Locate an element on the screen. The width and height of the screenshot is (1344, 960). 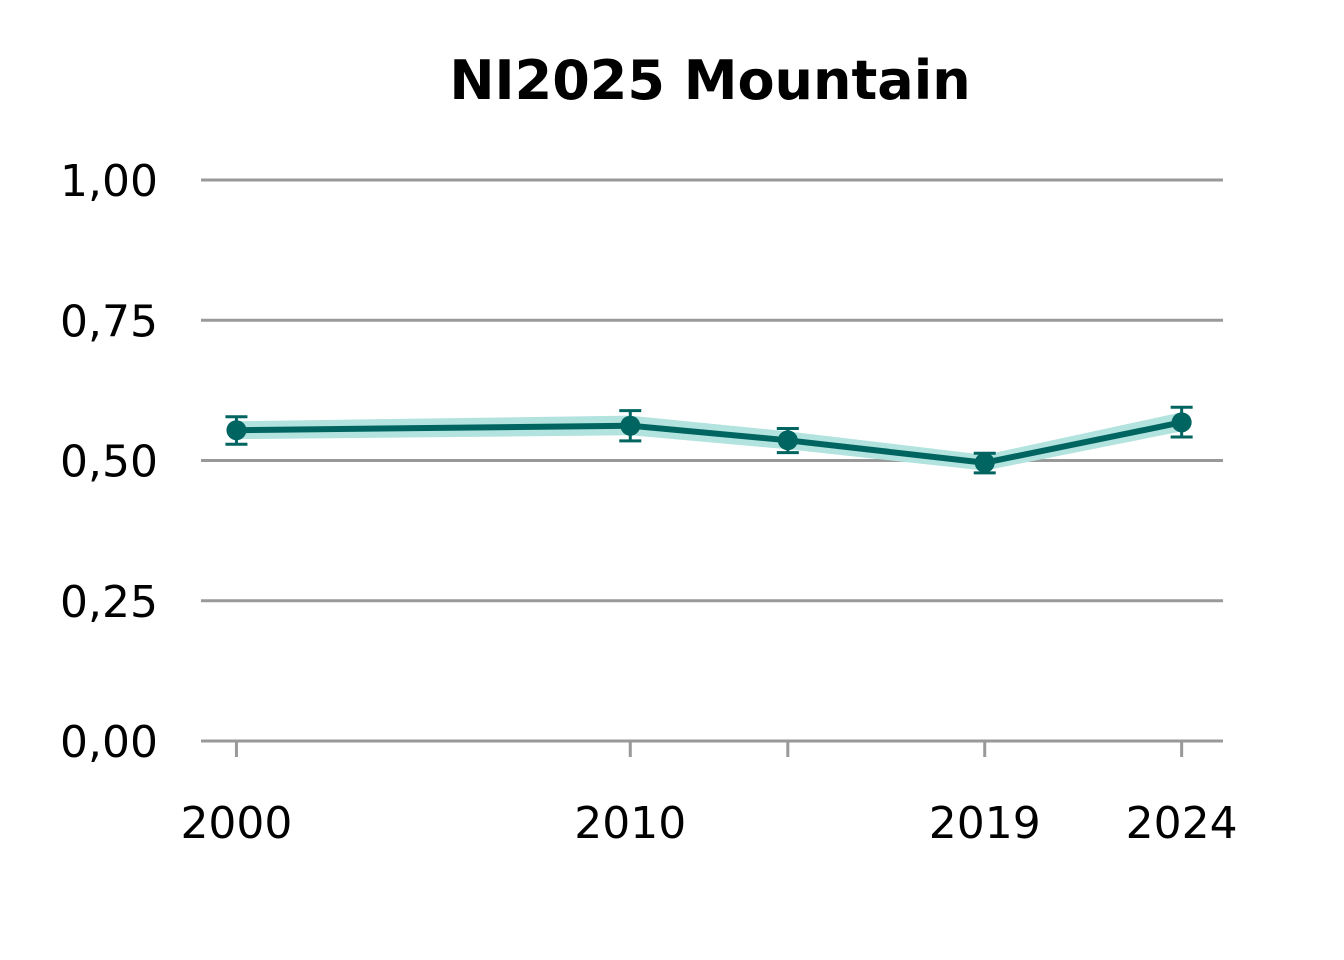
chart-title: NI2025 Mountain is located at coordinates (709, 80).